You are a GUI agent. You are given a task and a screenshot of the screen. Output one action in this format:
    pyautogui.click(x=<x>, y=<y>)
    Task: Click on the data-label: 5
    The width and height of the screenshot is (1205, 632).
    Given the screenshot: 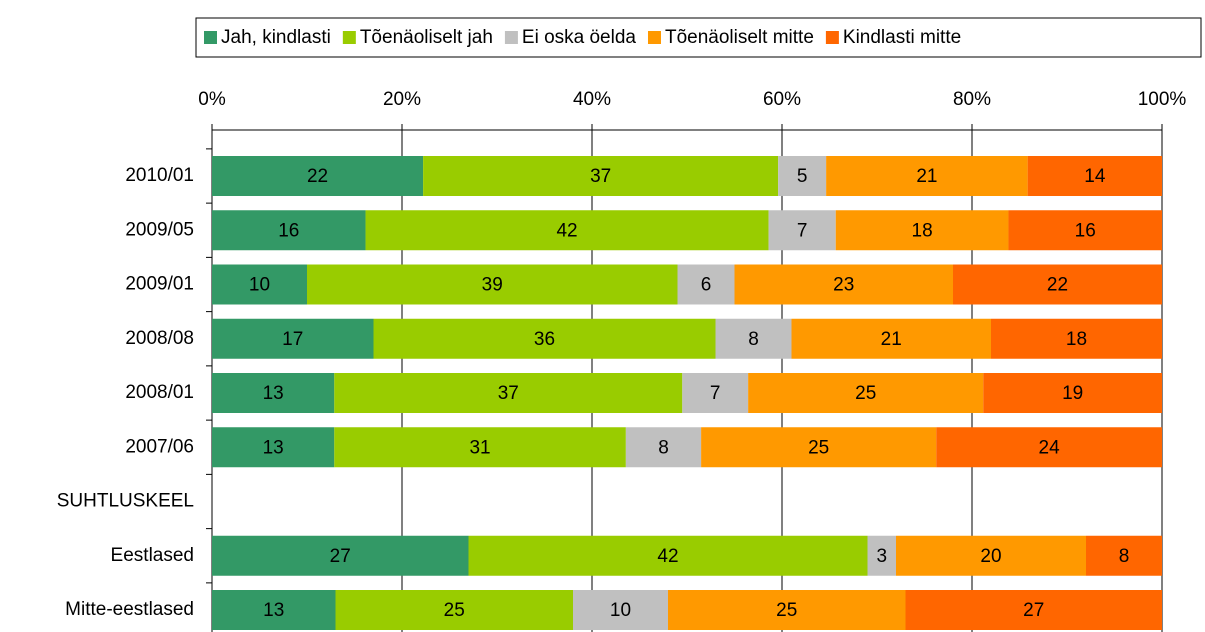 What is the action you would take?
    pyautogui.click(x=802, y=176)
    